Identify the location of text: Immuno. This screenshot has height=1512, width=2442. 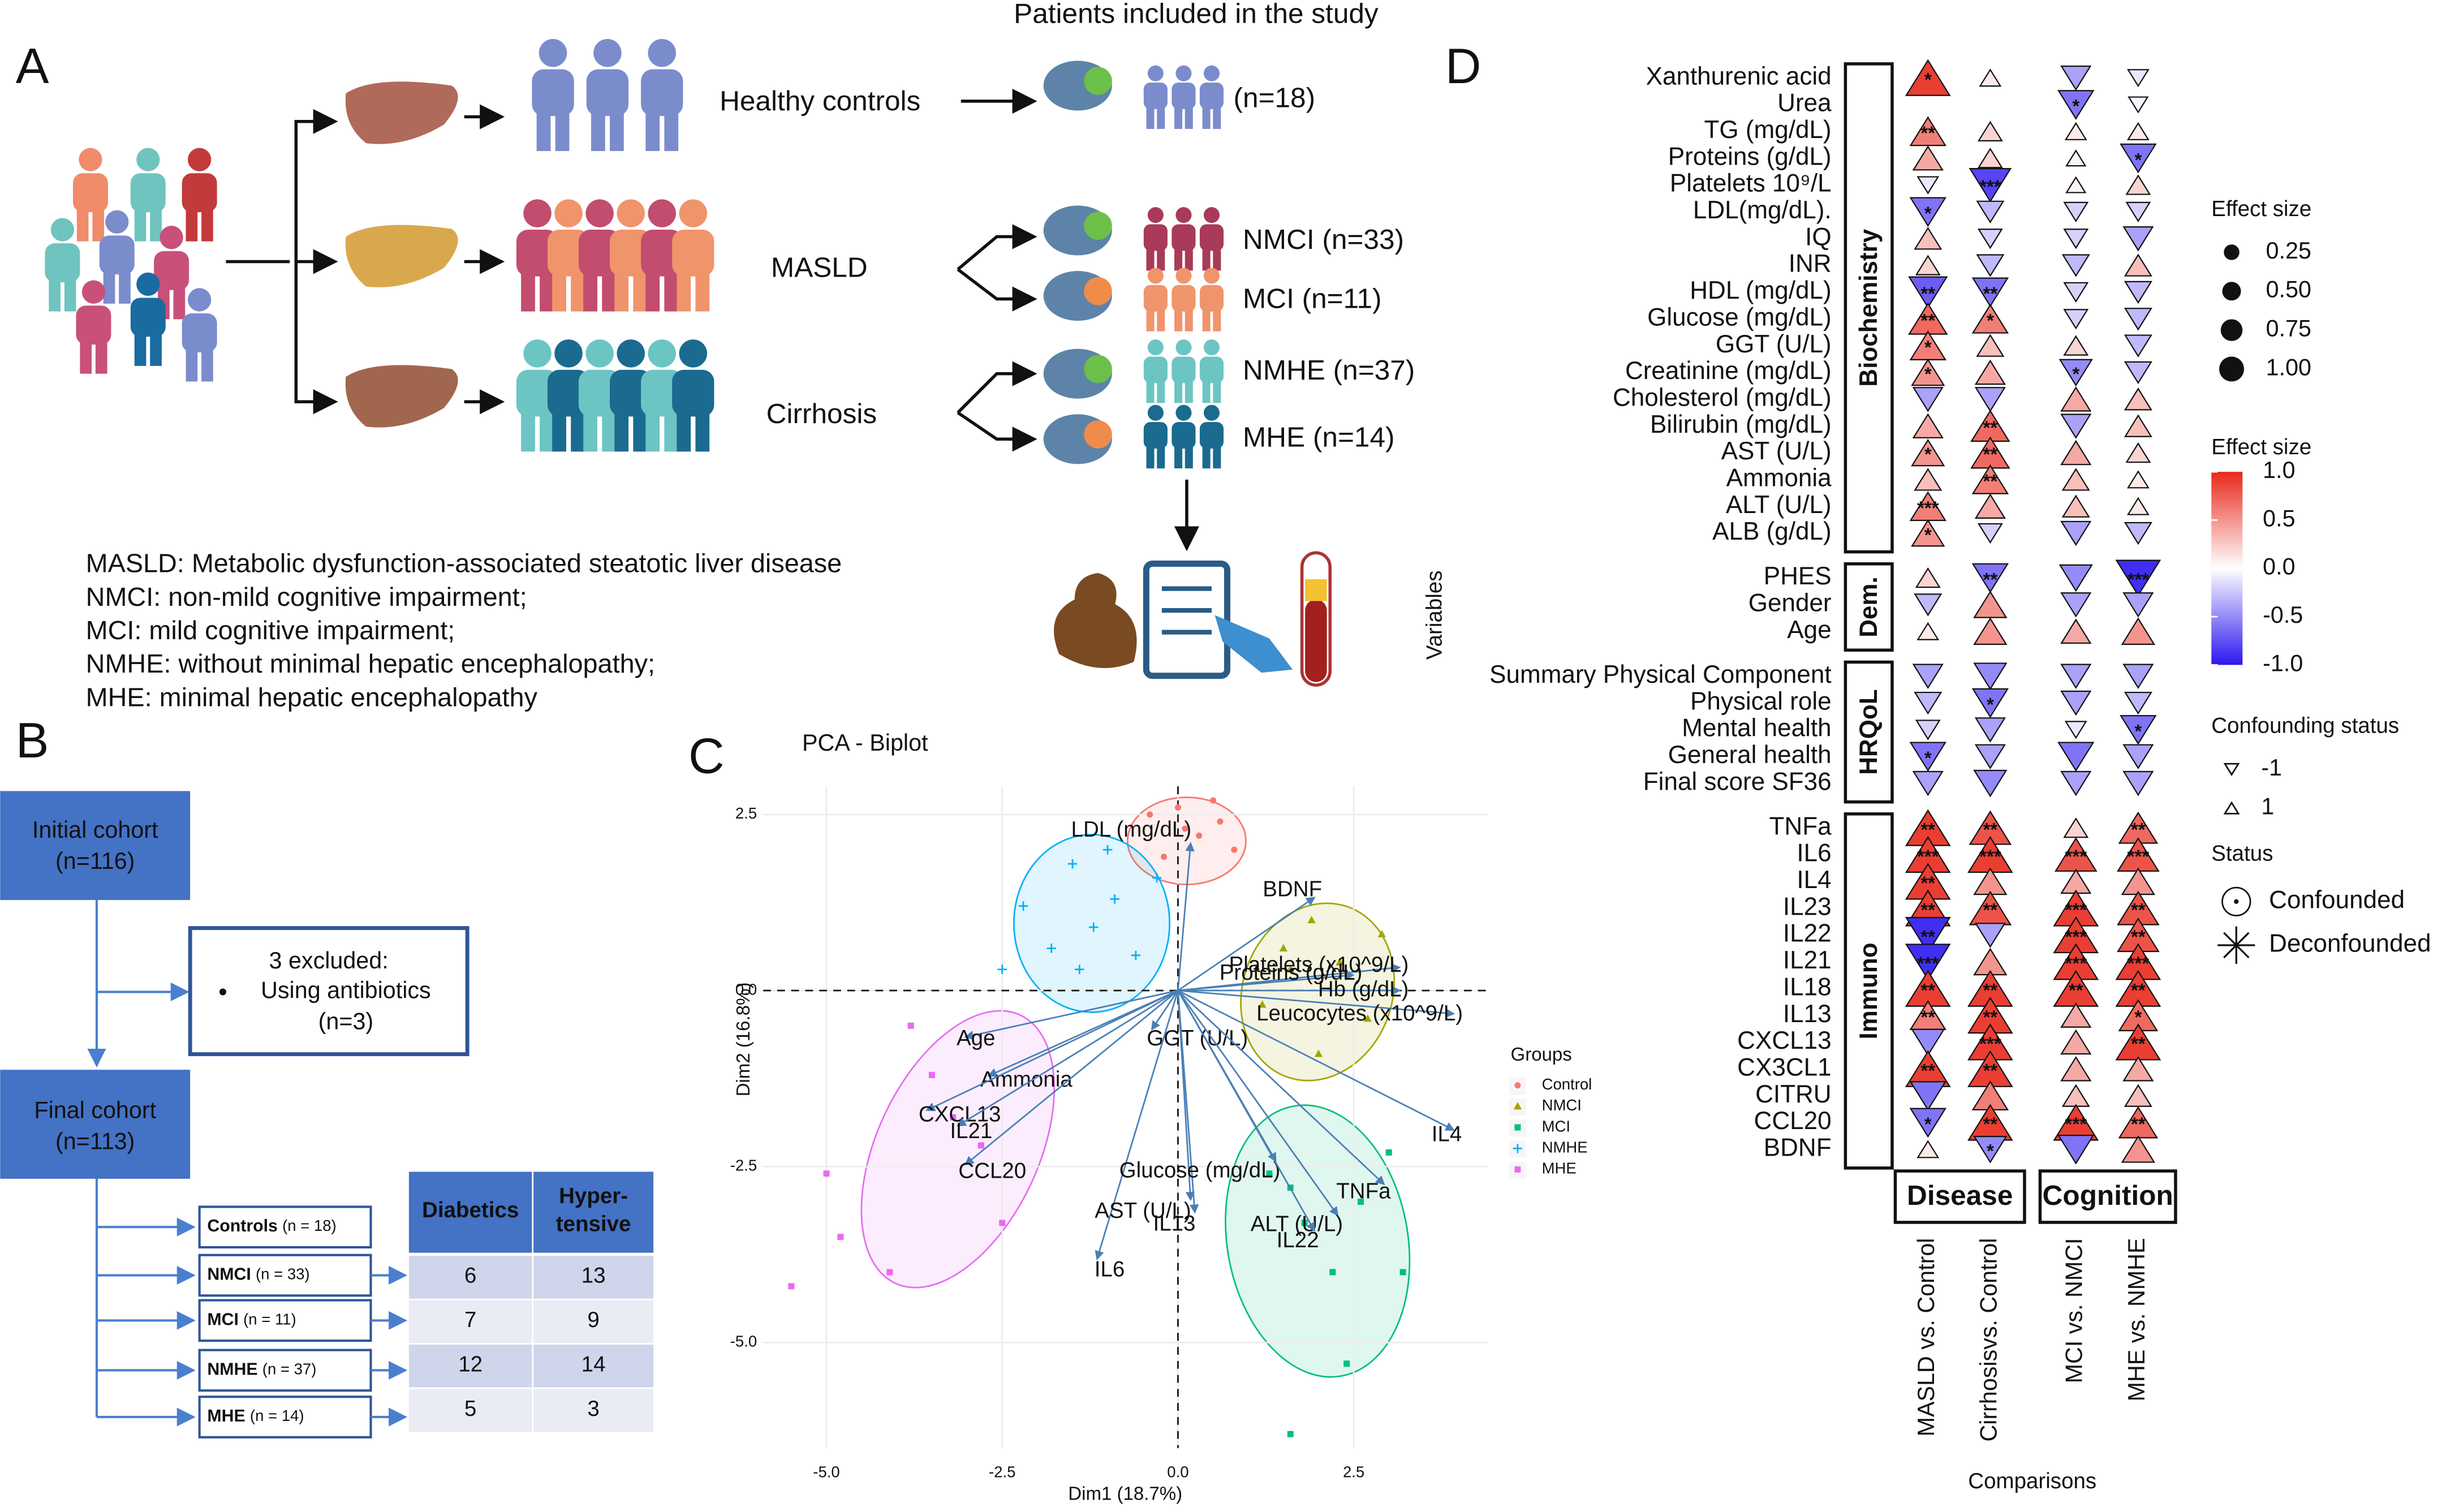
(1869, 990).